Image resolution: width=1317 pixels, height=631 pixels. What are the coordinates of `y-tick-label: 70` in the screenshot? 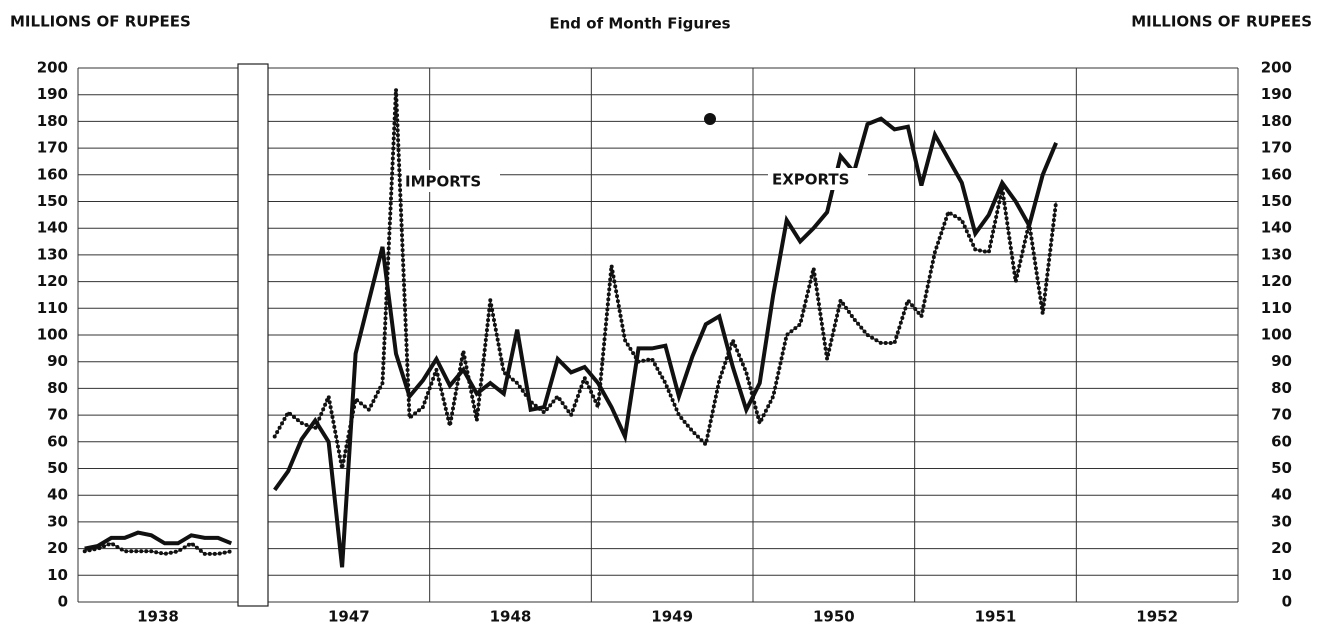 It's located at (57, 415).